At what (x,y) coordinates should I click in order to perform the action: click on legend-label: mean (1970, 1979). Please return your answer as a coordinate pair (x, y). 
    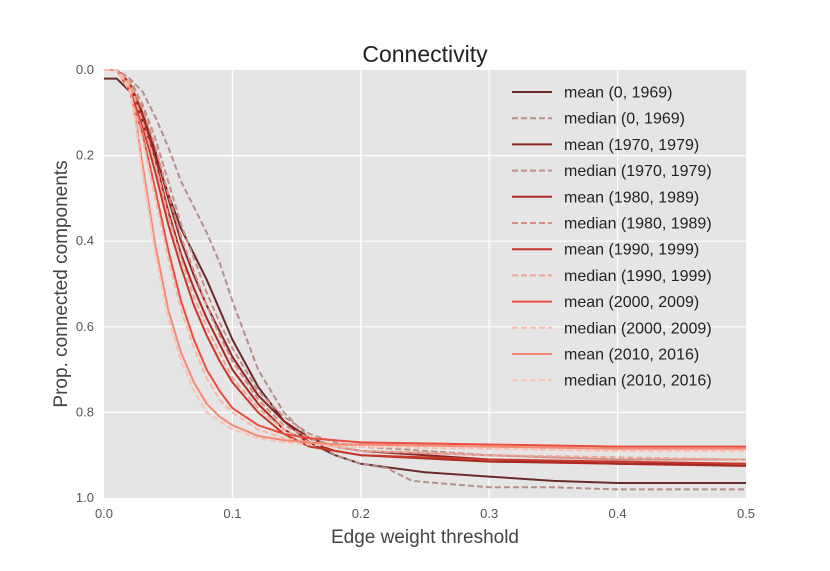
    Looking at the image, I should click on (631, 145).